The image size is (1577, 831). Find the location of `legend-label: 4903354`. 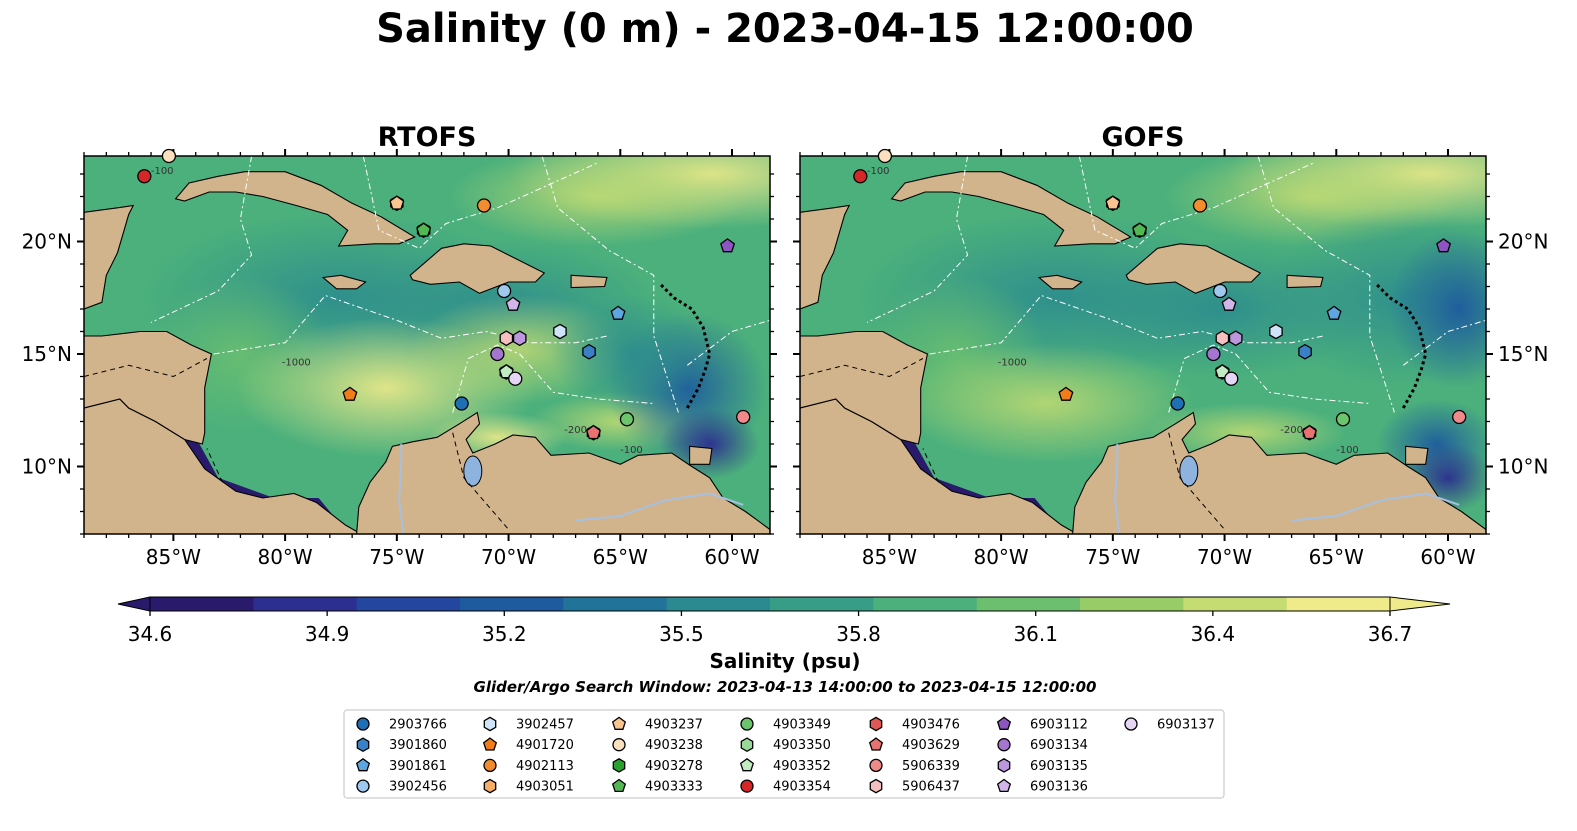

legend-label: 4903354 is located at coordinates (802, 787).